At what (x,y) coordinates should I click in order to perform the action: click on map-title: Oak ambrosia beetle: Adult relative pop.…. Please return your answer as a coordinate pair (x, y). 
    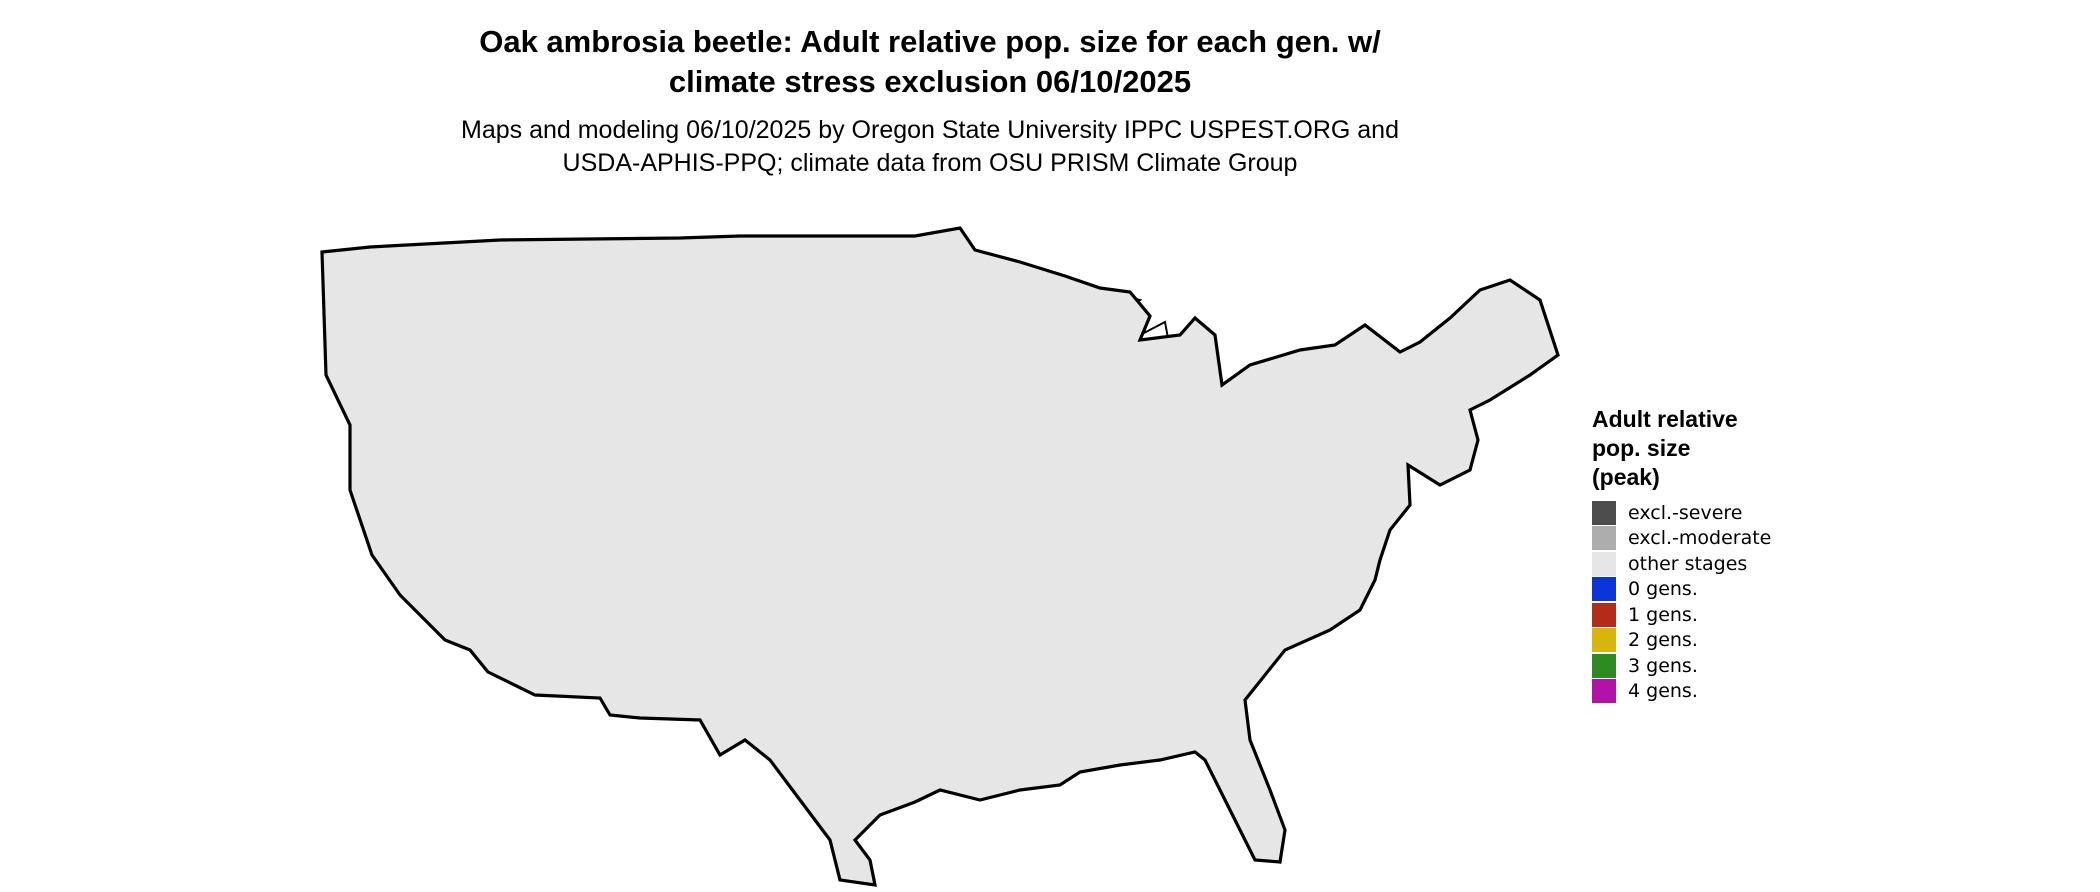
    Looking at the image, I should click on (930, 62).